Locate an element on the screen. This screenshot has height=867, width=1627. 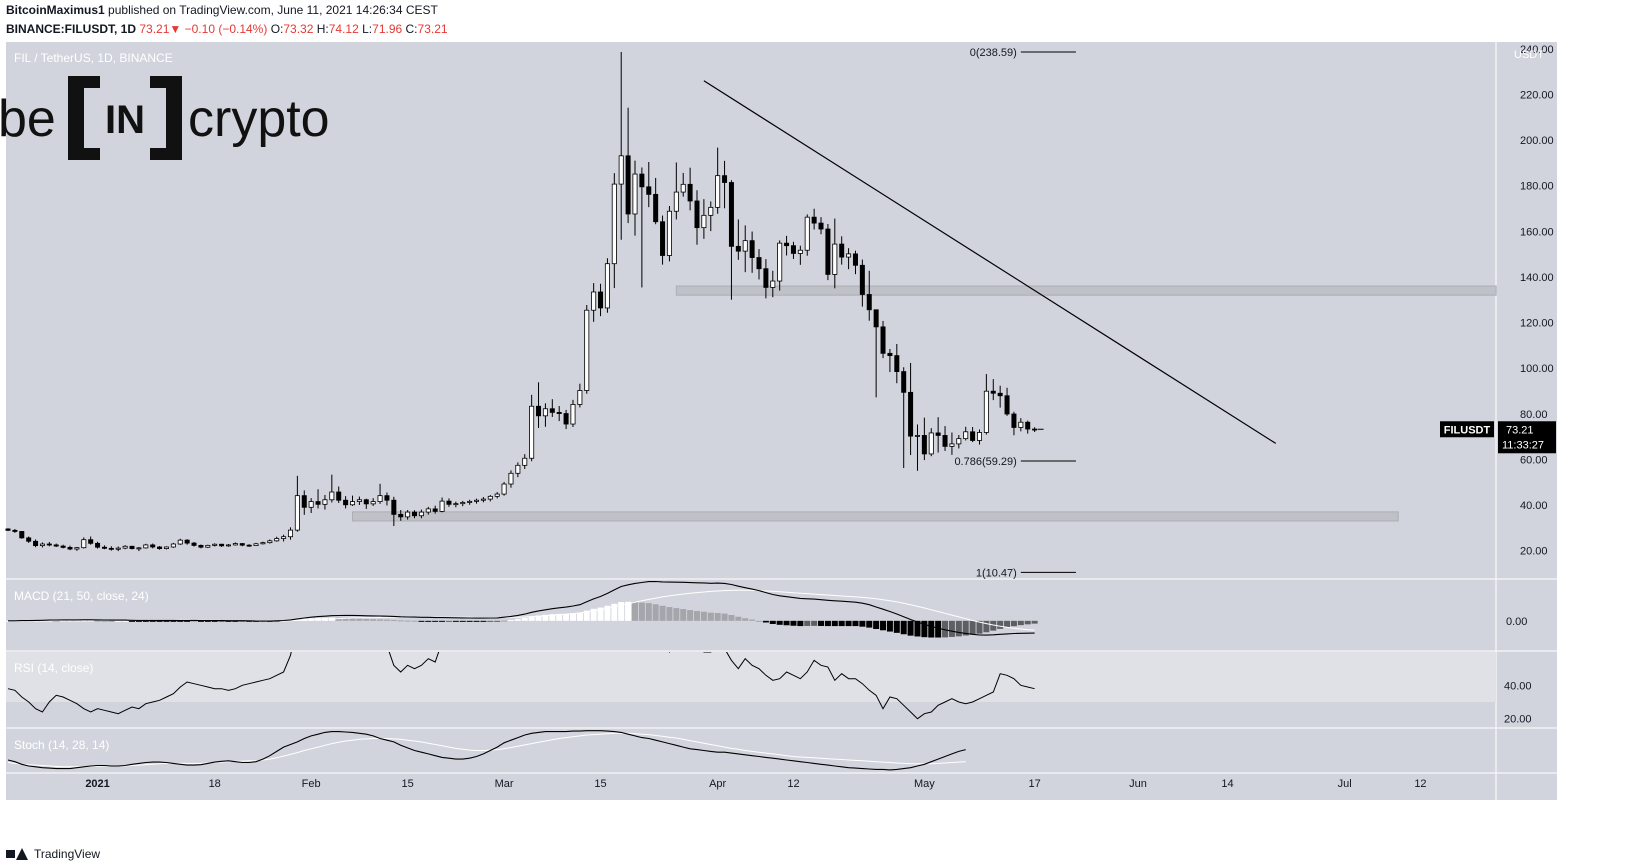
date-tick-label: Apr is located at coordinates (717, 784).